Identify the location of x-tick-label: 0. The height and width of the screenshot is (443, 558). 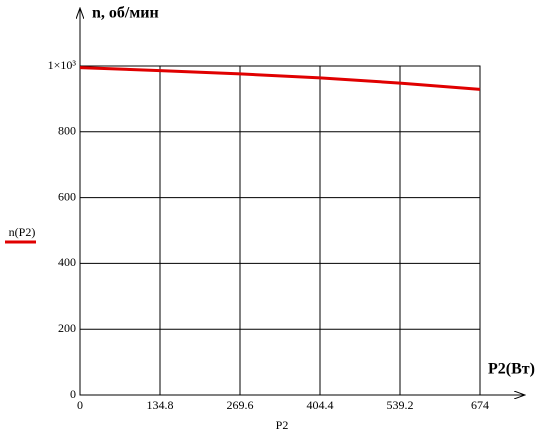
(80, 405).